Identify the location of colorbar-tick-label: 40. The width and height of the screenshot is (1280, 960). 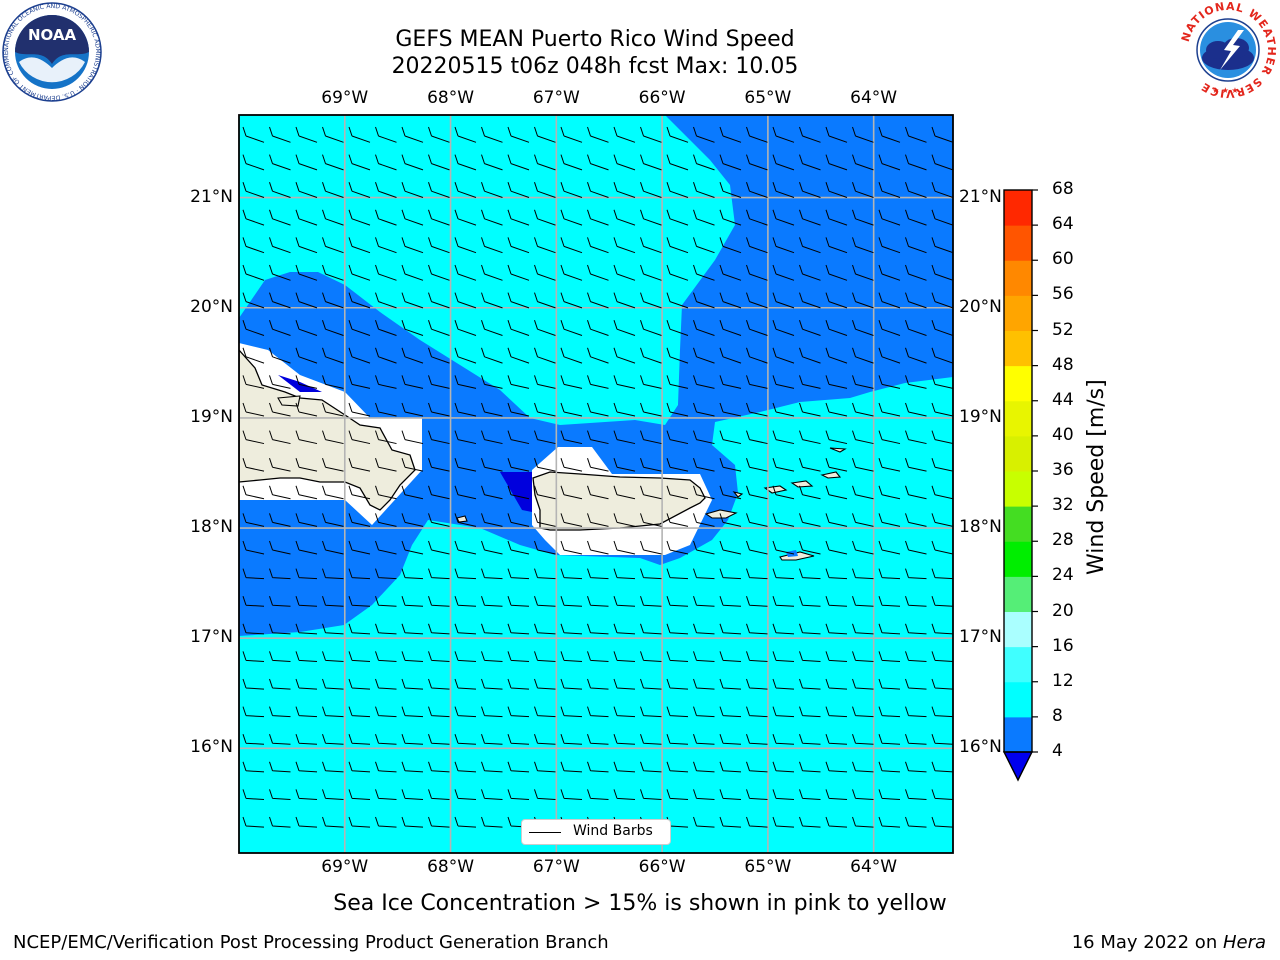
(1063, 434).